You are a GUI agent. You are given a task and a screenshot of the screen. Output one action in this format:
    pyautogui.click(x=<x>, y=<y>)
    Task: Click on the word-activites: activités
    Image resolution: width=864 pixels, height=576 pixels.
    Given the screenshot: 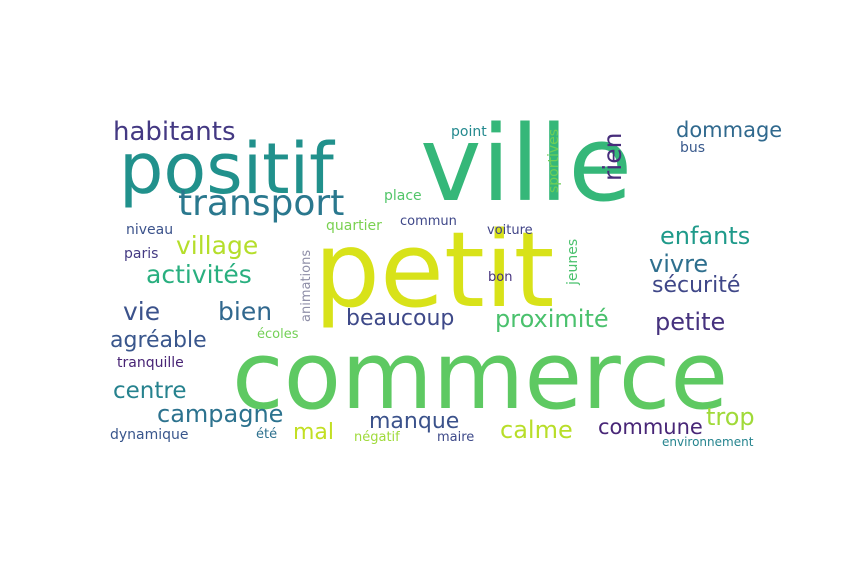 What is the action you would take?
    pyautogui.click(x=199, y=274)
    